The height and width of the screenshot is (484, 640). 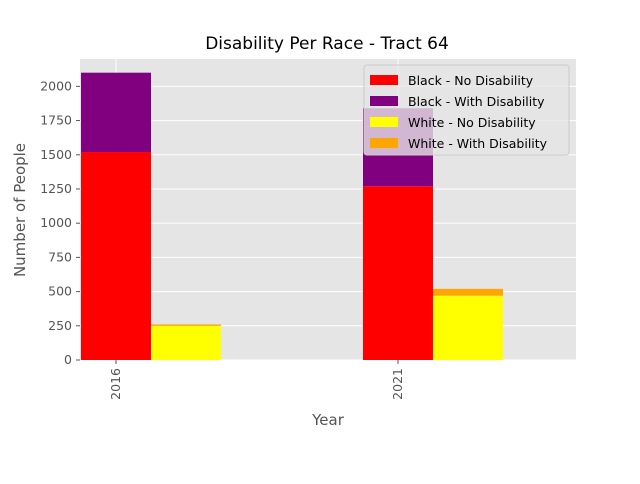 What do you see at coordinates (471, 80) in the screenshot?
I see `legend-entry: Black - No Disability` at bounding box center [471, 80].